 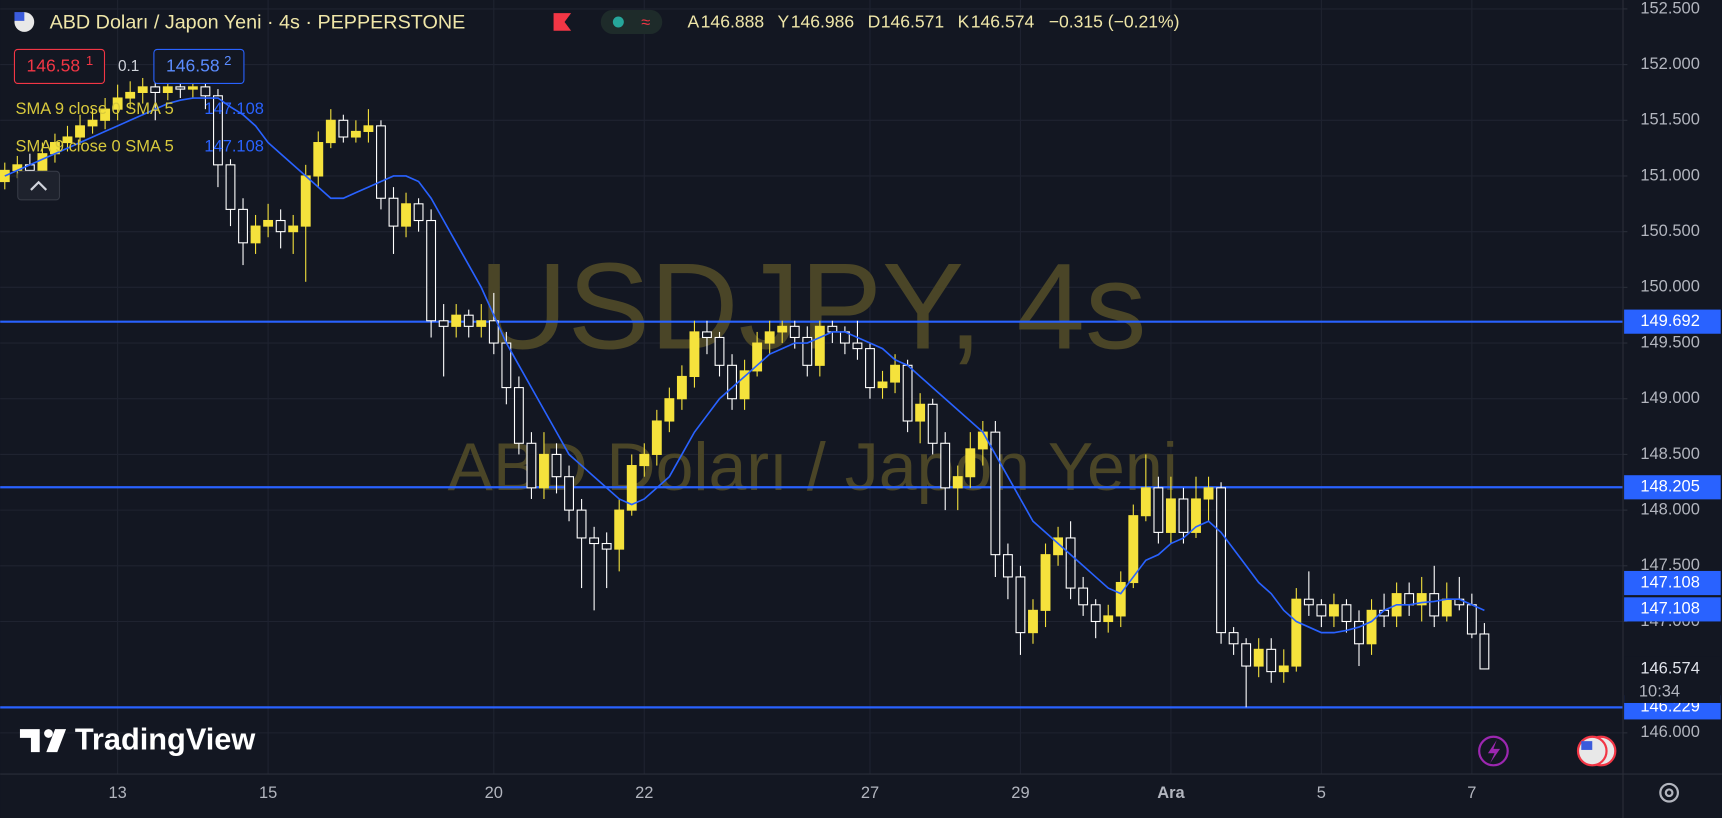 I want to click on spread: 0.1, so click(x=128, y=66).